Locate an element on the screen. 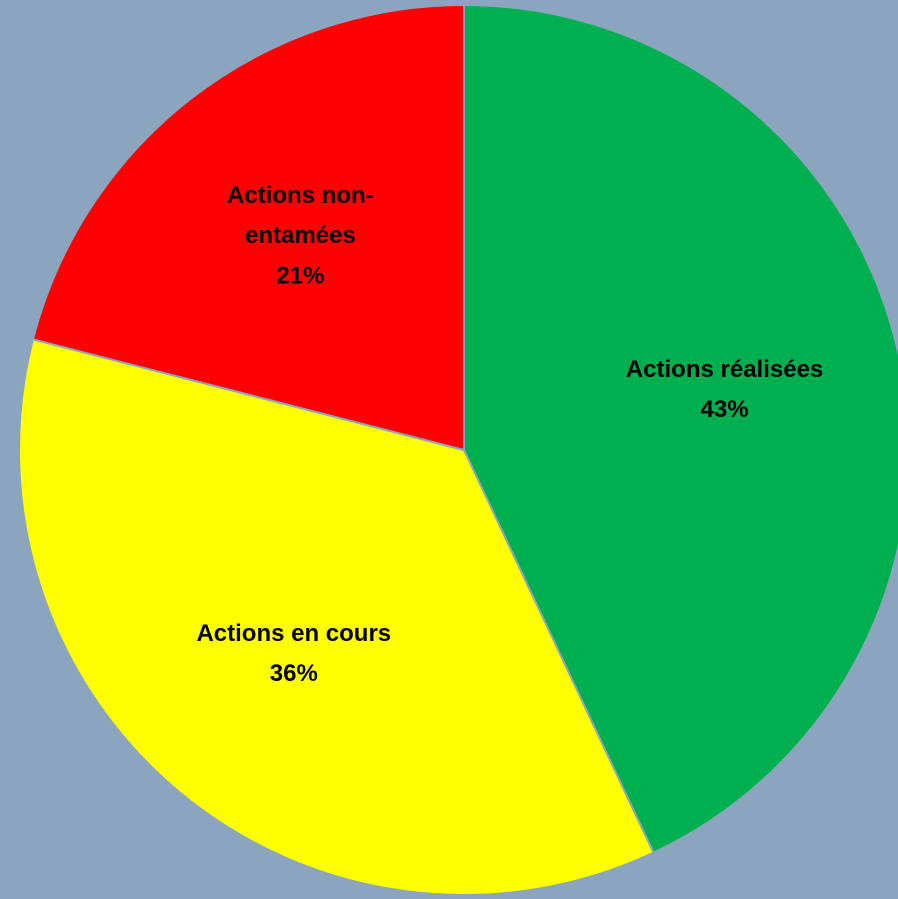  slice-label: Actions non-entamées is located at coordinates (300, 215).